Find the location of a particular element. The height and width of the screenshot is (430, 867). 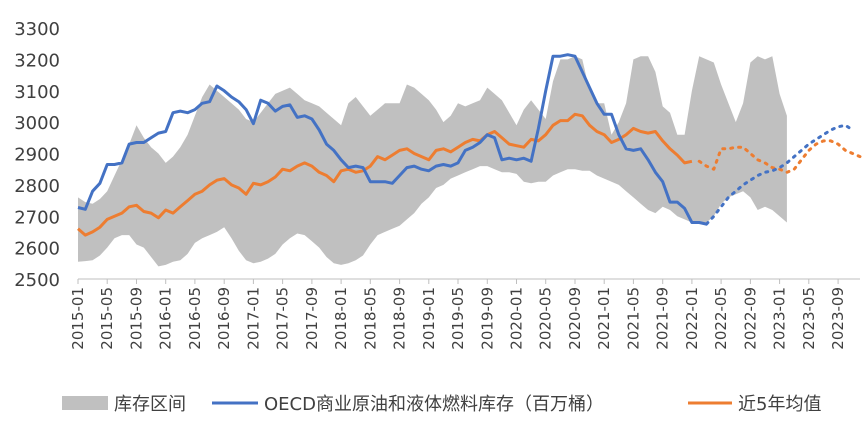

x-tick-label: 2020-01 is located at coordinates (517, 318).